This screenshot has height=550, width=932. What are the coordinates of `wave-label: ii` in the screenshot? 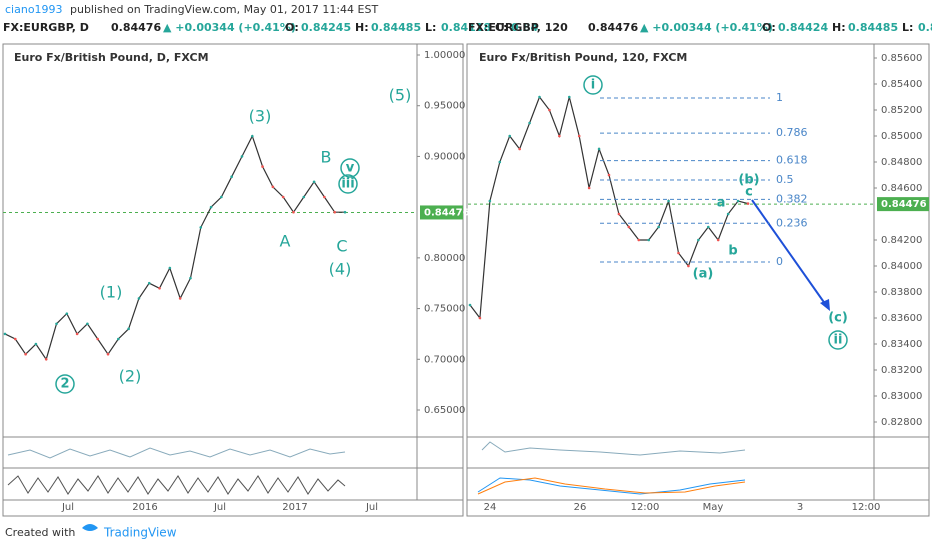 It's located at (838, 340).